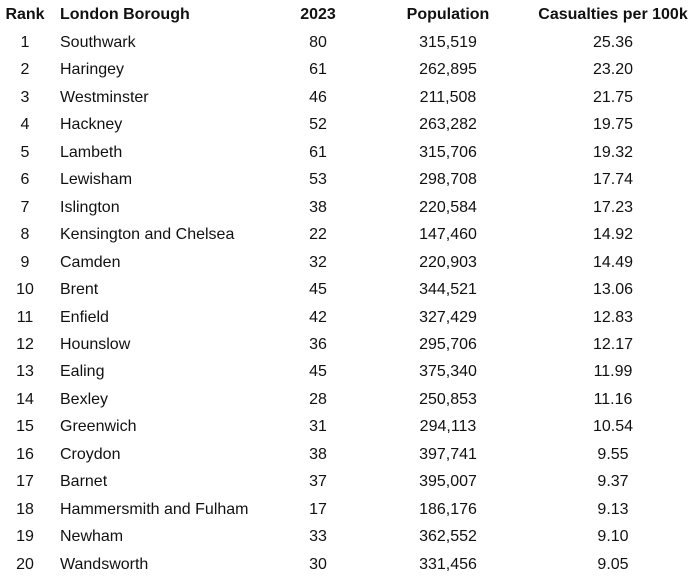  What do you see at coordinates (613, 207) in the screenshot?
I see `casualties-per-100k-cell: 17.23` at bounding box center [613, 207].